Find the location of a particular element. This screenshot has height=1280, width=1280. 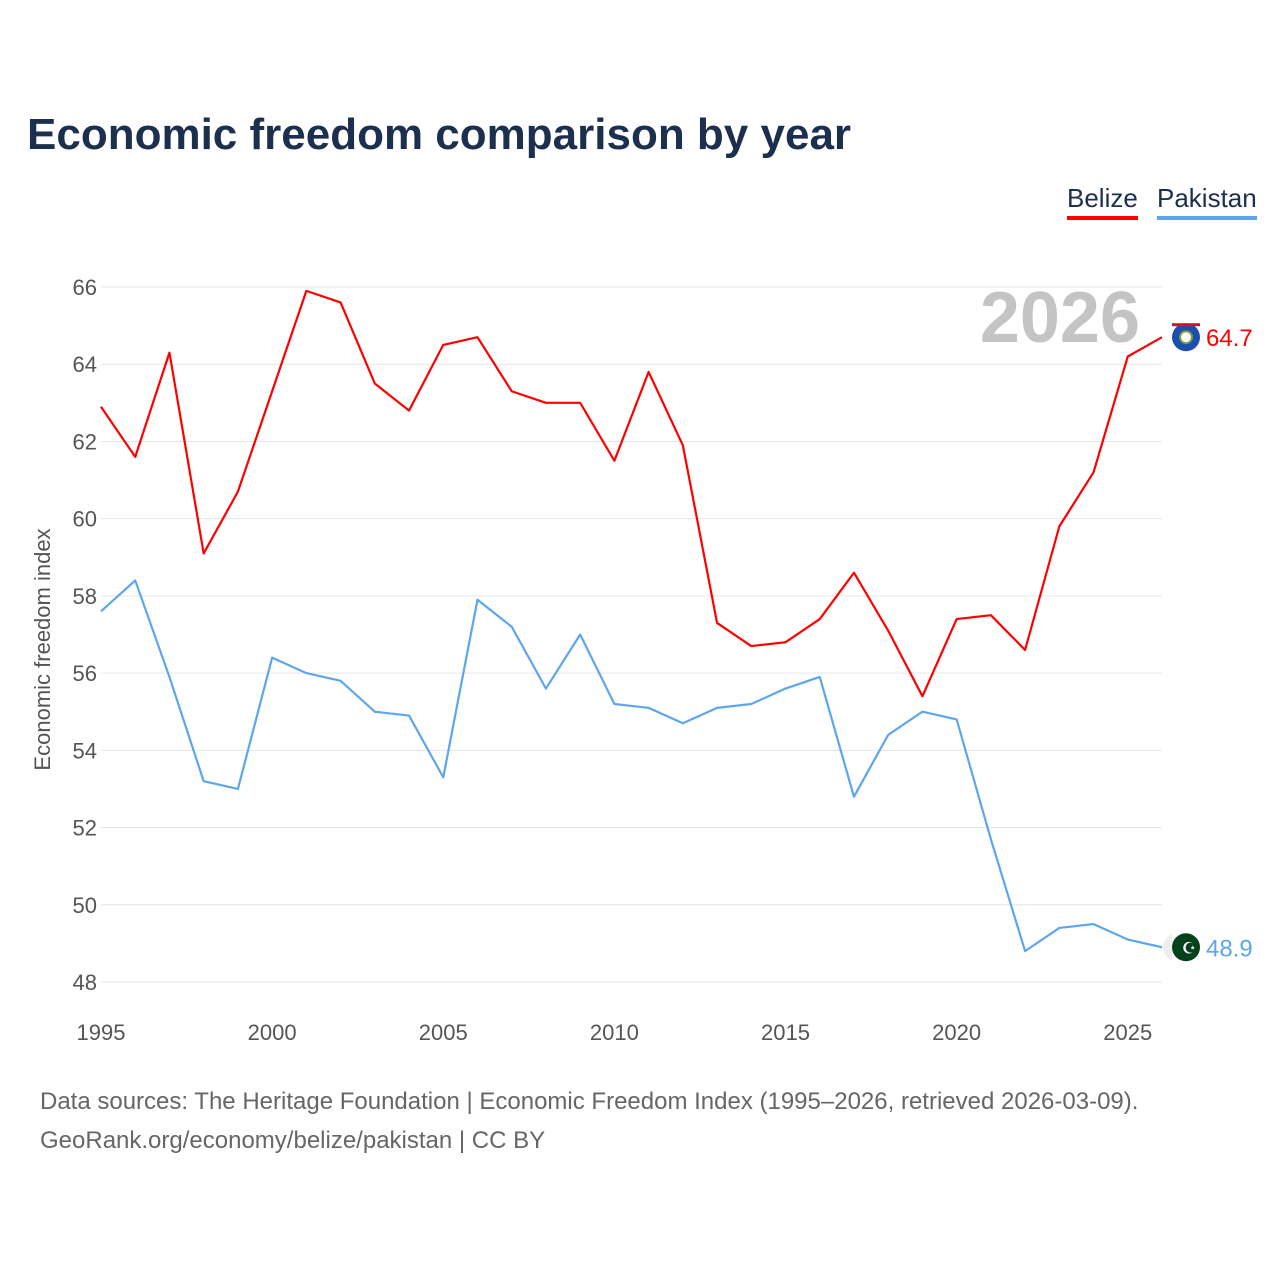

y-tick-label: 62 is located at coordinates (85, 441).